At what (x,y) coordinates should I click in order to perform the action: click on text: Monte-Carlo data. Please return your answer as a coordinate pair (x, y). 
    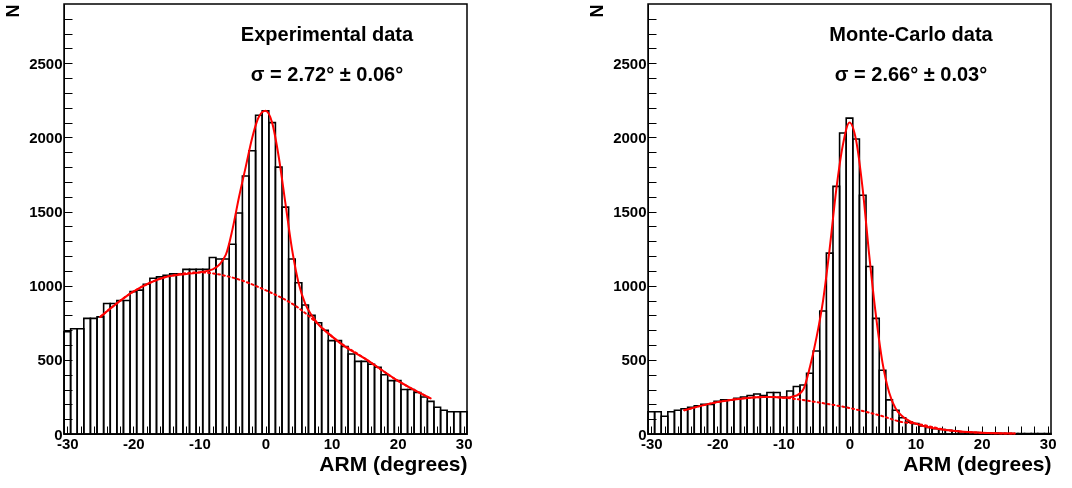
    Looking at the image, I should click on (911, 34).